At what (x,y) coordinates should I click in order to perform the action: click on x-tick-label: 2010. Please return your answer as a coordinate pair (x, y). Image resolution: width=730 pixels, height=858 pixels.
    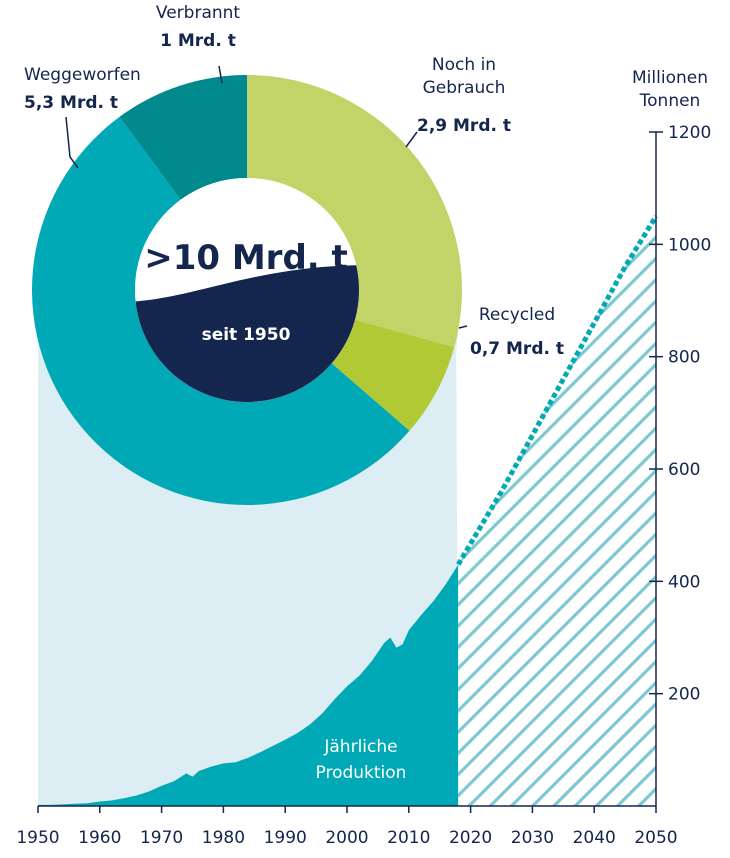
    Looking at the image, I should click on (408, 838).